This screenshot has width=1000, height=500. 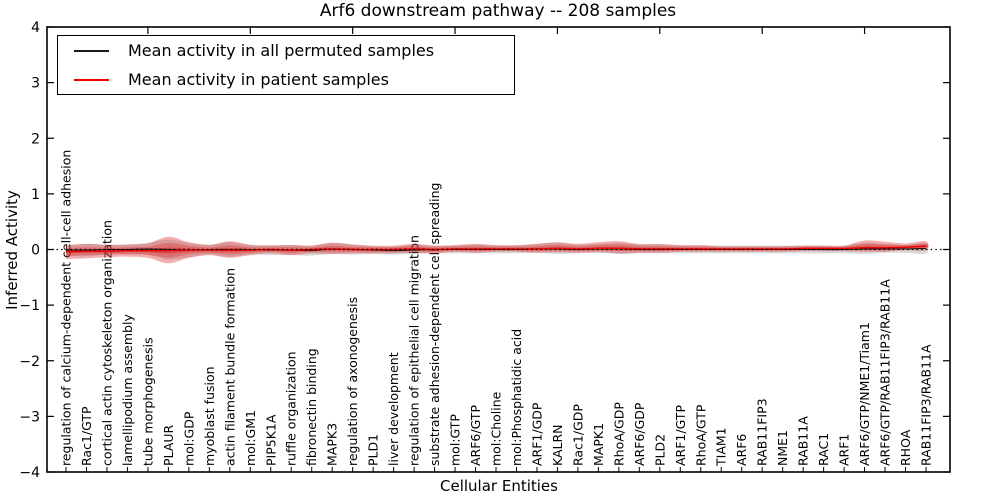 What do you see at coordinates (332, 444) in the screenshot?
I see `x-category-label: MAPK3` at bounding box center [332, 444].